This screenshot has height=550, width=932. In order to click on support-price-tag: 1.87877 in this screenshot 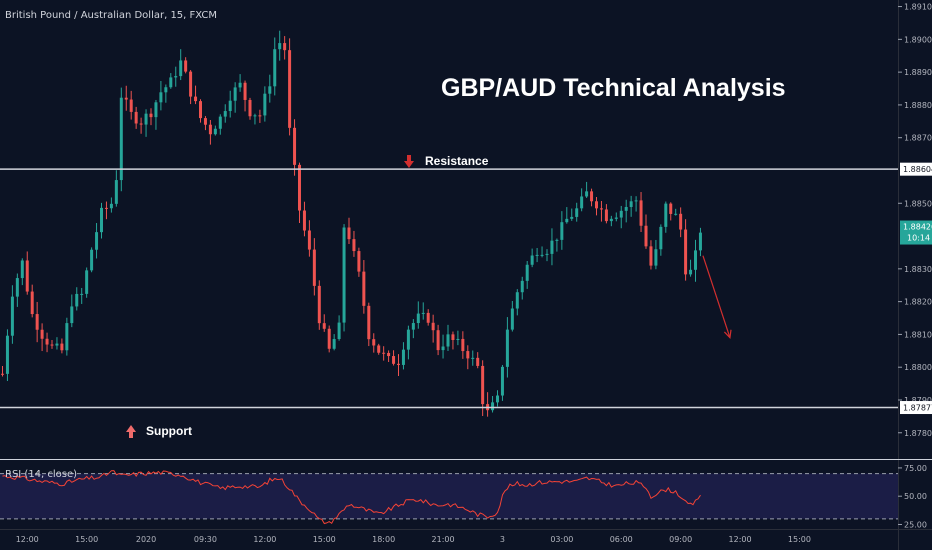, I will do `click(916, 408)`.